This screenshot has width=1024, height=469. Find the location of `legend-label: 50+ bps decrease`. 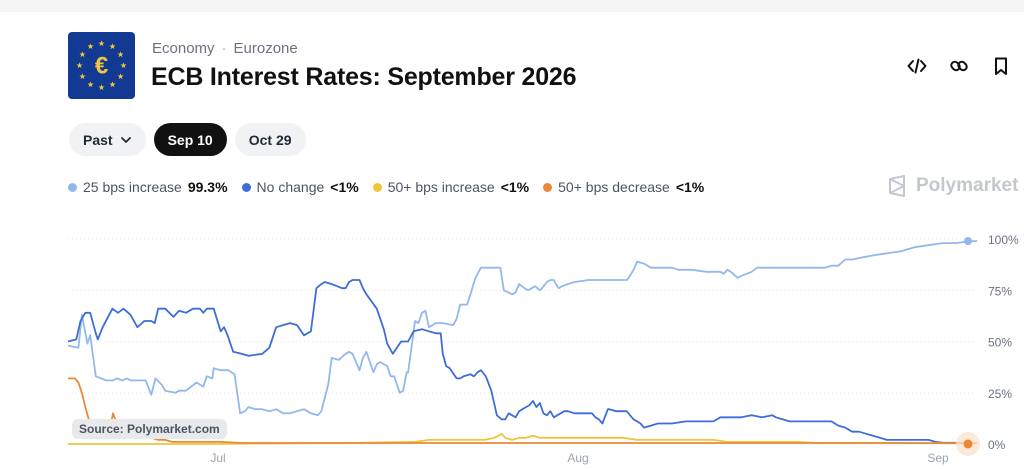

legend-label: 50+ bps decrease is located at coordinates (614, 187).